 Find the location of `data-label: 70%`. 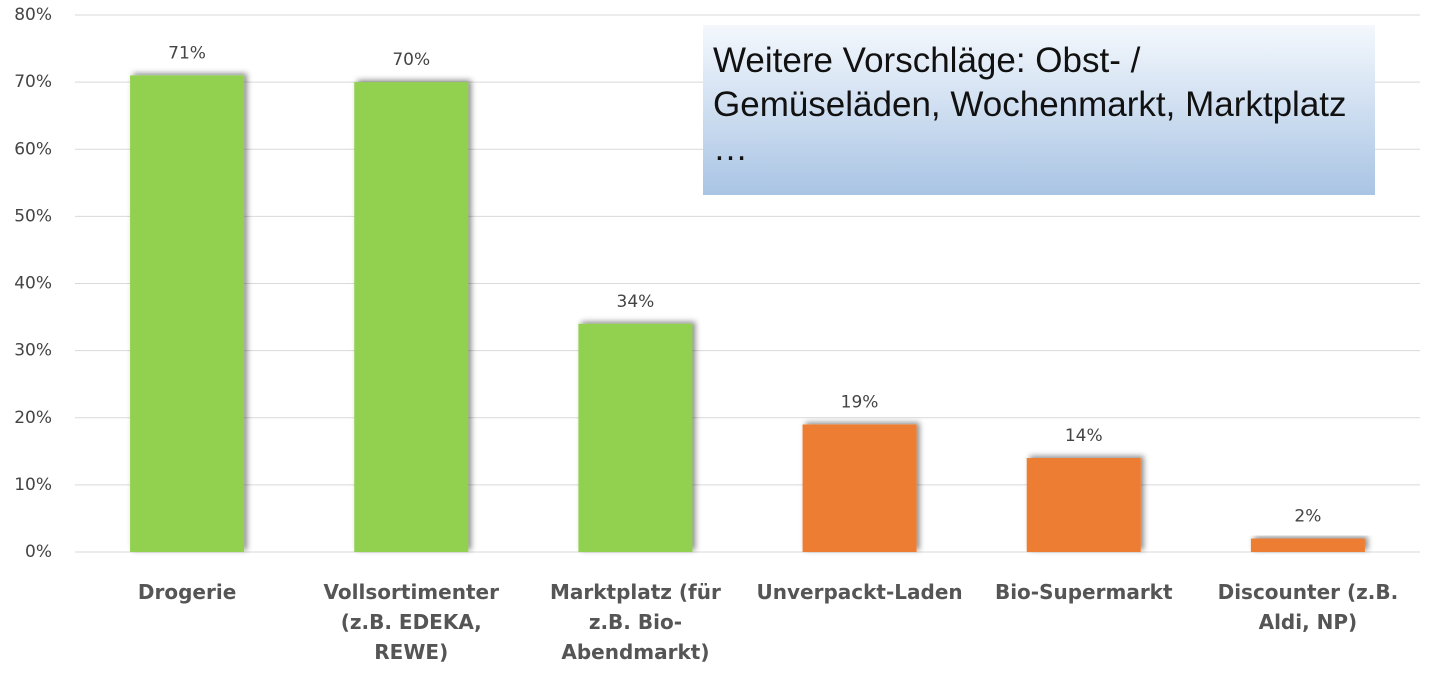

data-label: 70% is located at coordinates (411, 60).